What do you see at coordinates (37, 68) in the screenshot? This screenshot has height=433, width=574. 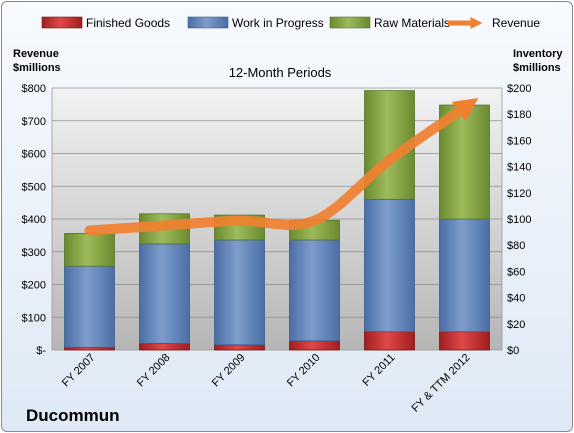 I see `left-axis-title-line2: $millions` at bounding box center [37, 68].